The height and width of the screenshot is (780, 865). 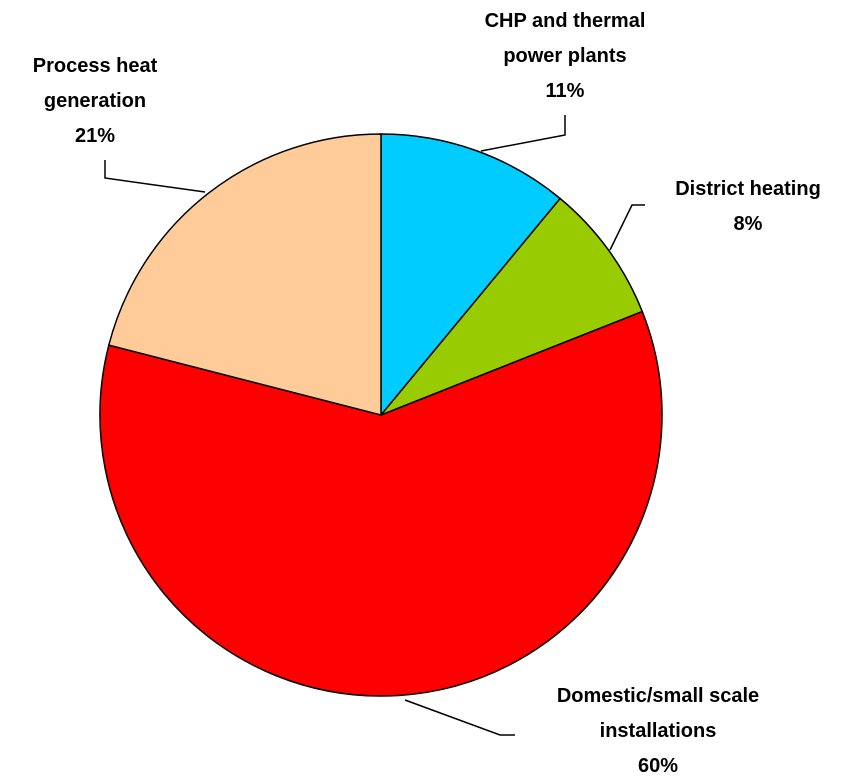 I want to click on slice-label: Domestic/small scale installations 60%, so click(x=658, y=729).